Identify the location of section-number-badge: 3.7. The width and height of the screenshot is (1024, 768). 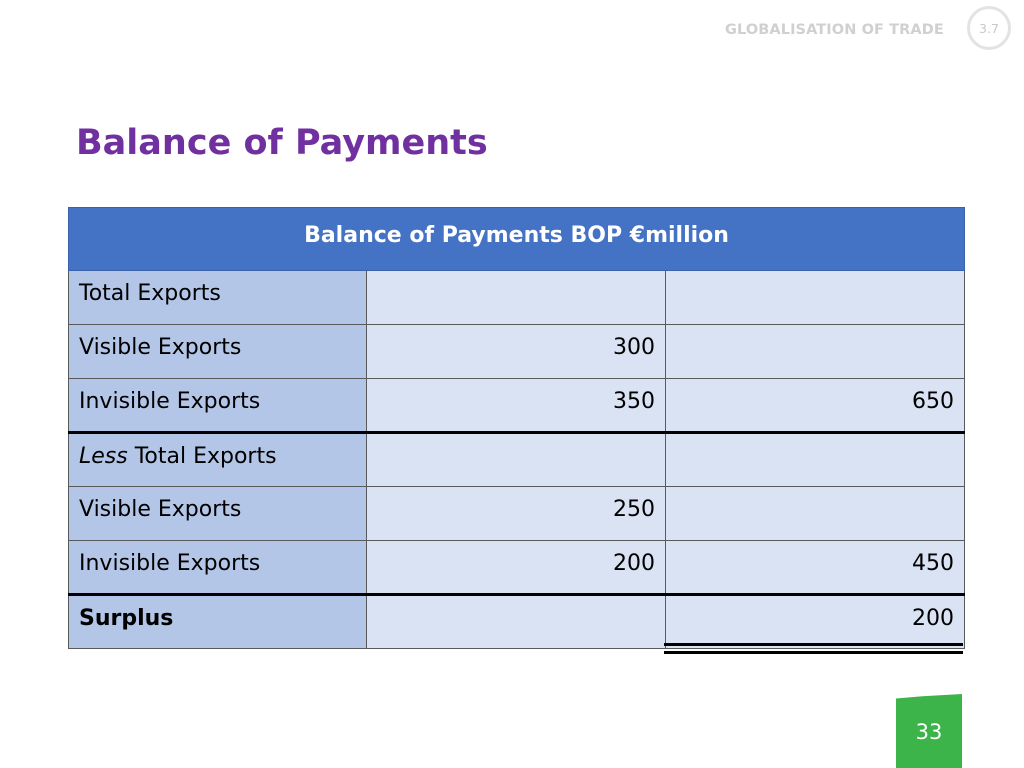
(989, 28).